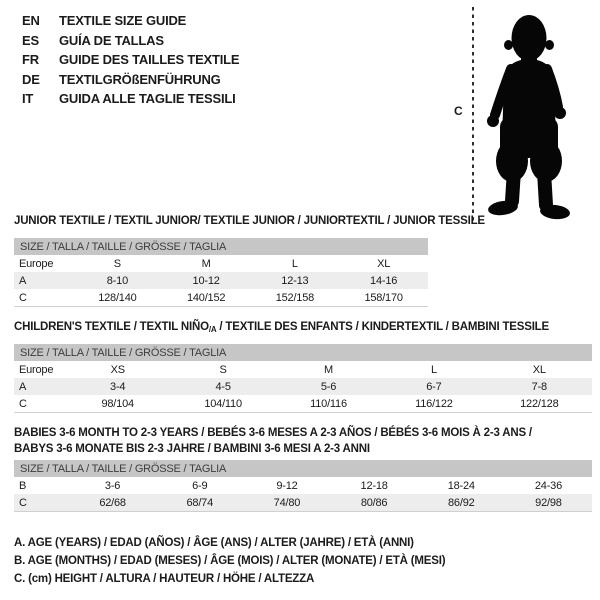 The height and width of the screenshot is (600, 600). Describe the element at coordinates (528, 117) in the screenshot. I see `toddler-silhouette-icon` at that location.